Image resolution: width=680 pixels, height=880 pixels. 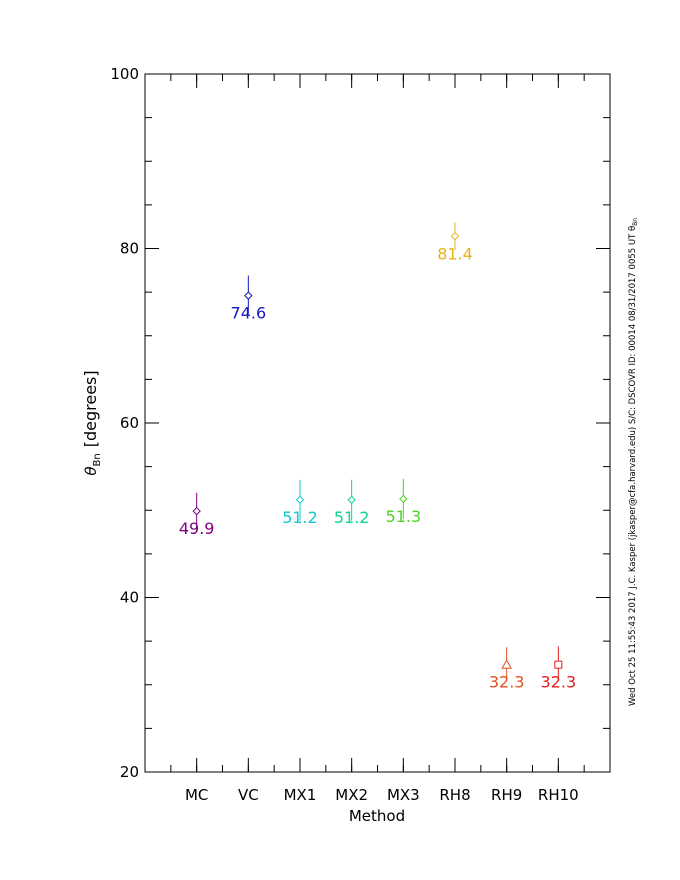 I want to click on data-point-mx3: 51.3, so click(x=404, y=502).